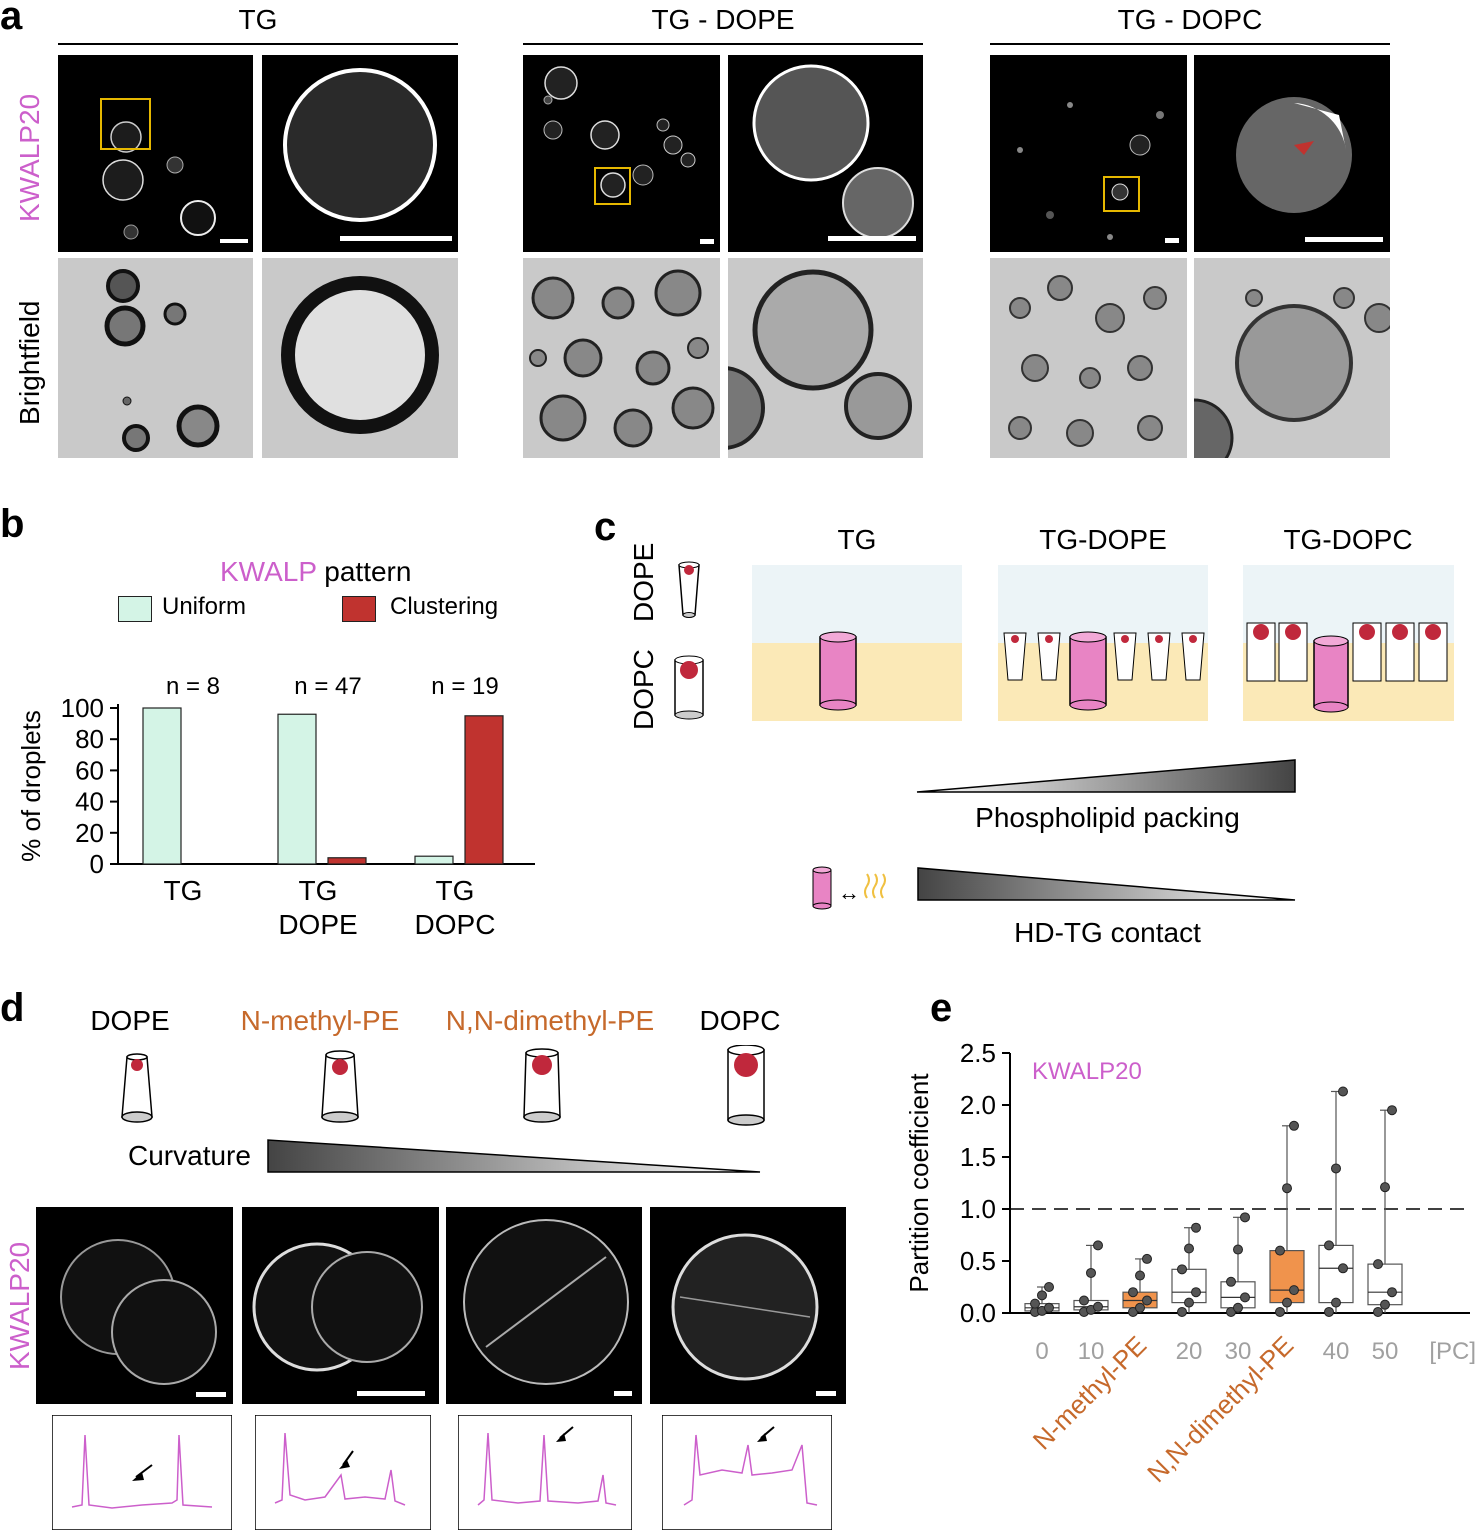  Describe the element at coordinates (360, 358) in the screenshot. I see `brightfield-tg-zoom` at that location.